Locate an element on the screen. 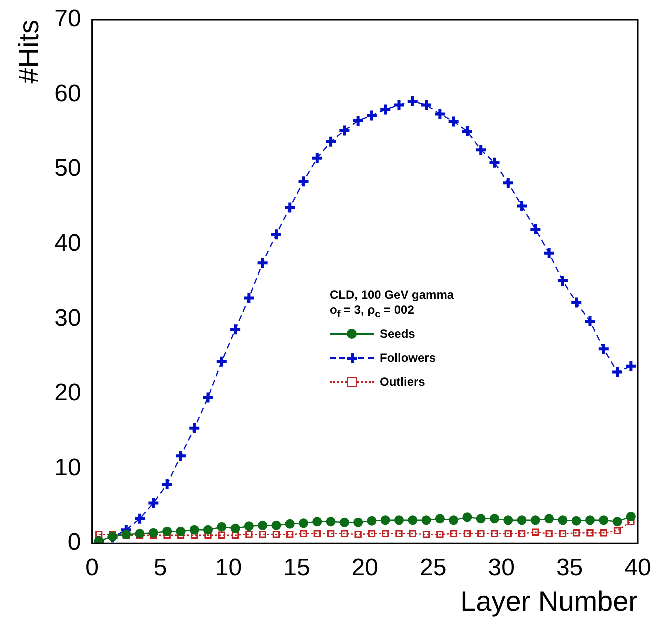 This screenshot has width=664, height=626. legend-label: Seeds is located at coordinates (398, 334).